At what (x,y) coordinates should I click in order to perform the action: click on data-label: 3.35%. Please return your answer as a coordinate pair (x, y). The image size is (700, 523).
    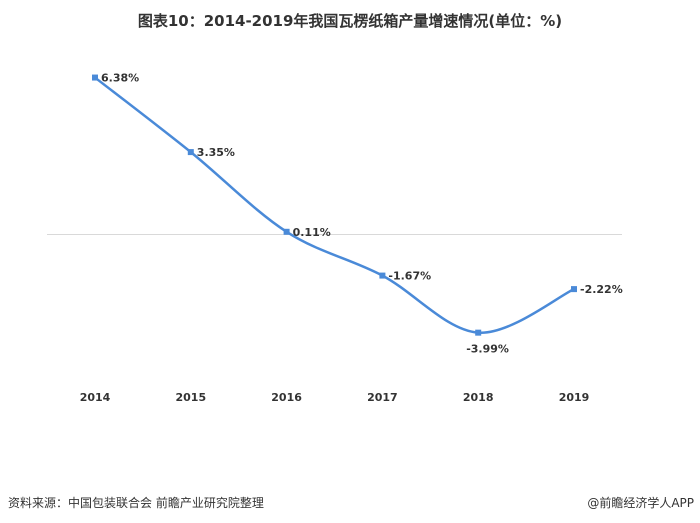
    Looking at the image, I should click on (216, 152).